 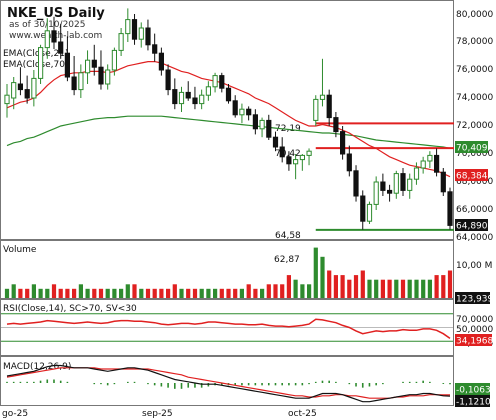 I want to click on badge-macd: -1,1210, so click(x=473, y=401).